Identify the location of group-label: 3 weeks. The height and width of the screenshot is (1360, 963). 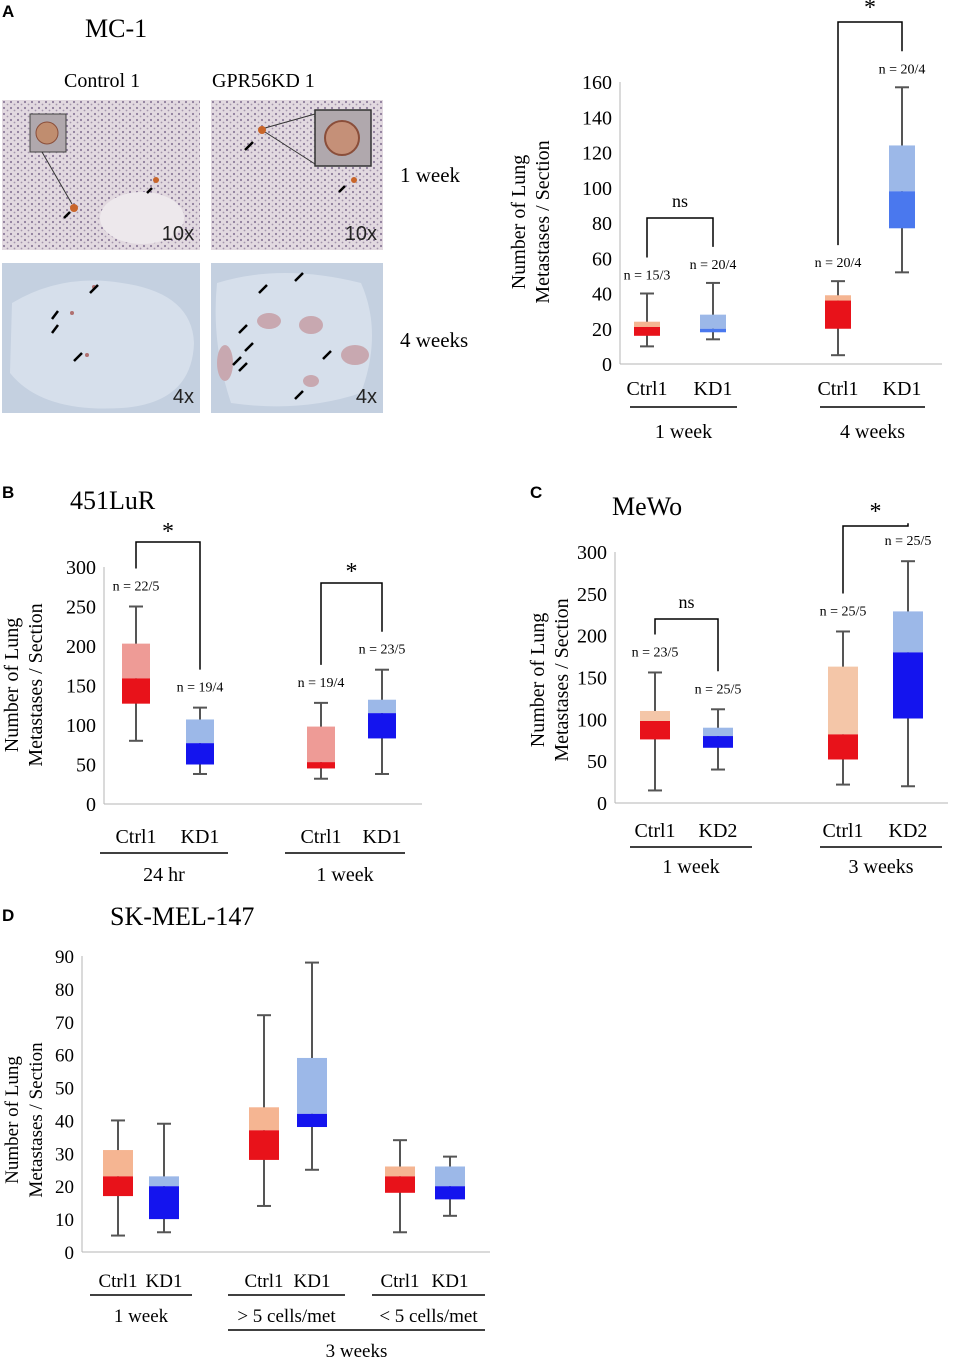
(881, 867).